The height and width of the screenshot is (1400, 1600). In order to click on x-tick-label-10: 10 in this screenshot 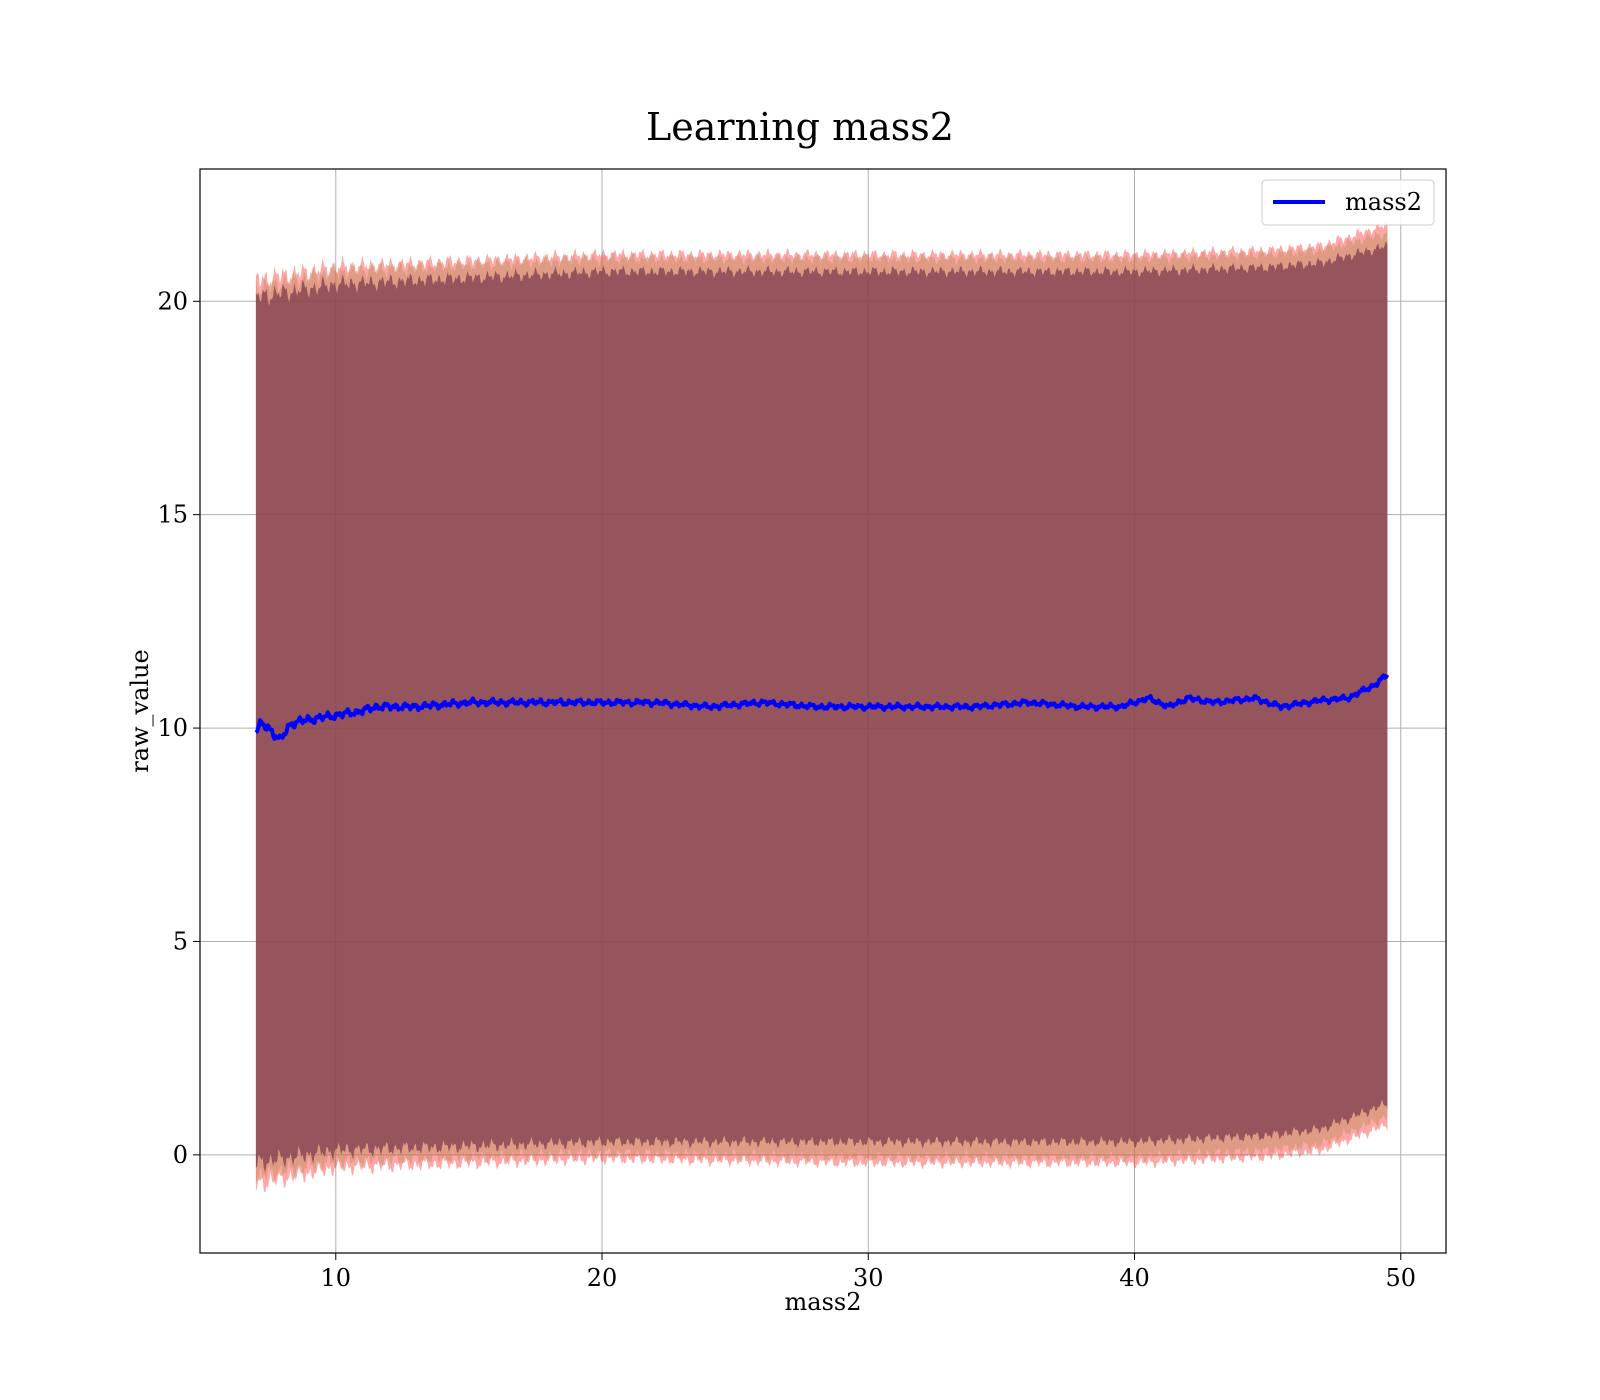, I will do `click(336, 1278)`.